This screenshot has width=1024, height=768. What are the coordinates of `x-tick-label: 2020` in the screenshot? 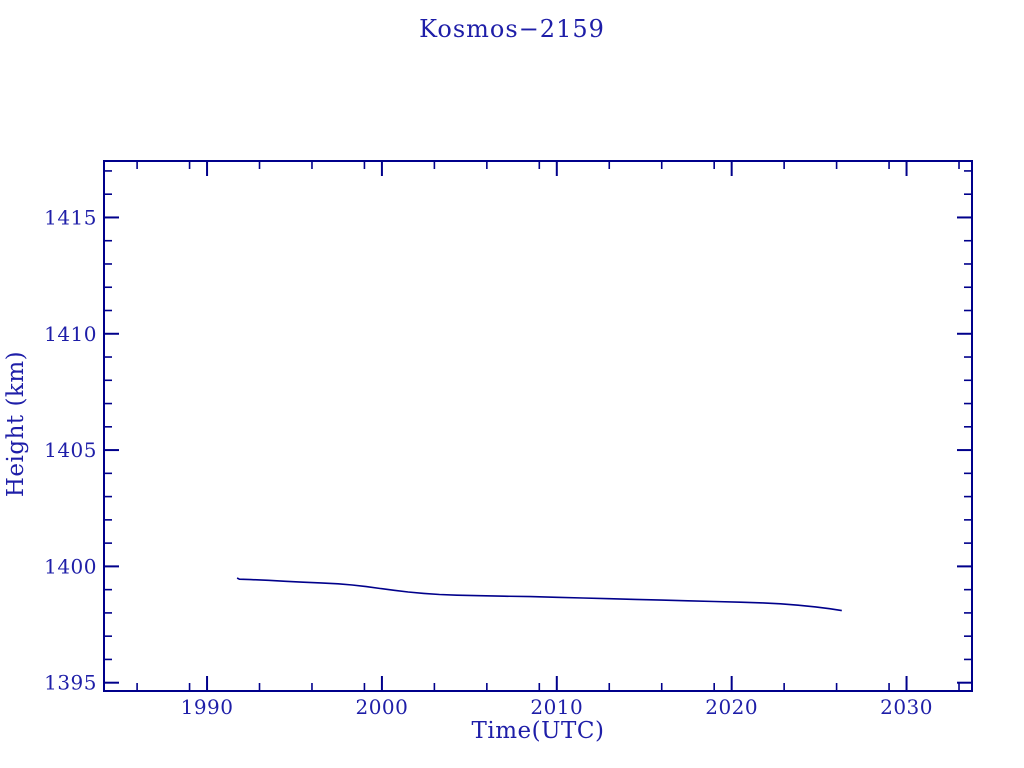 It's located at (731, 707).